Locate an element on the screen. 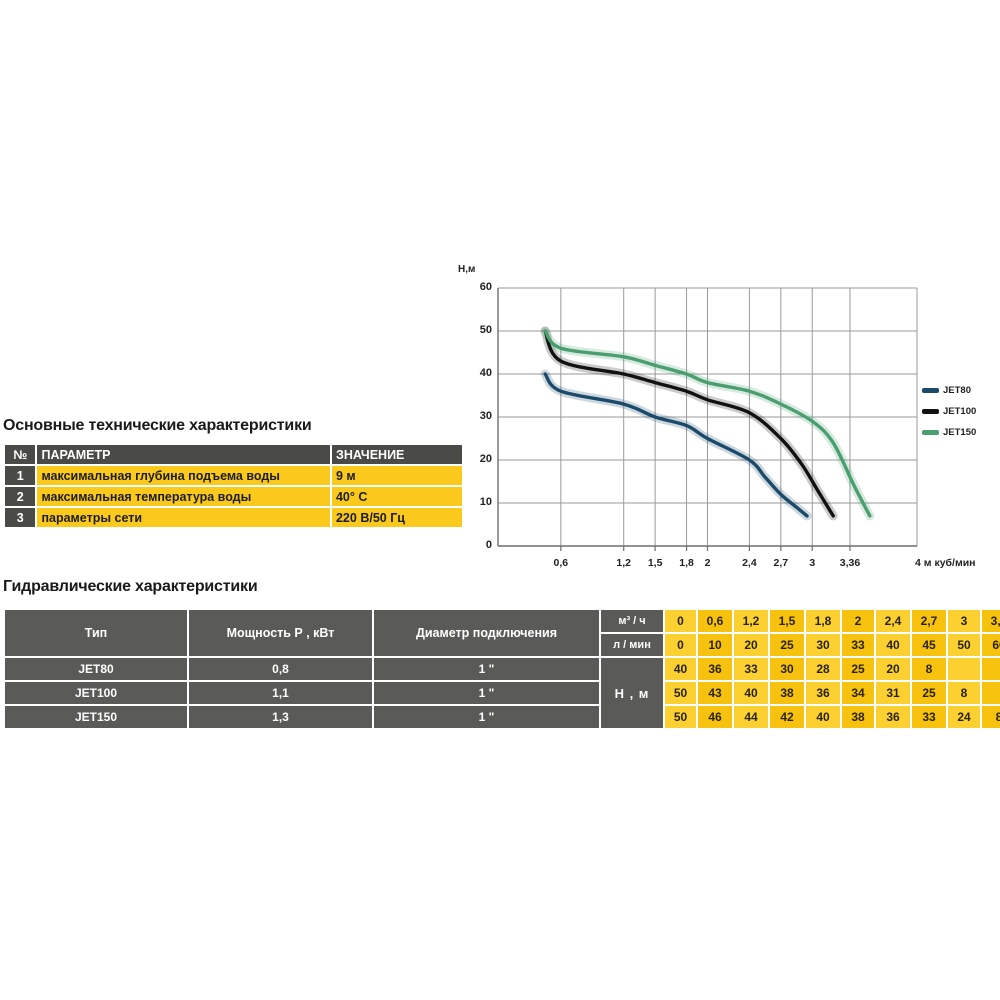 The width and height of the screenshot is (1000, 1000). hydraulic-row-type: JET80 is located at coordinates (96, 669).